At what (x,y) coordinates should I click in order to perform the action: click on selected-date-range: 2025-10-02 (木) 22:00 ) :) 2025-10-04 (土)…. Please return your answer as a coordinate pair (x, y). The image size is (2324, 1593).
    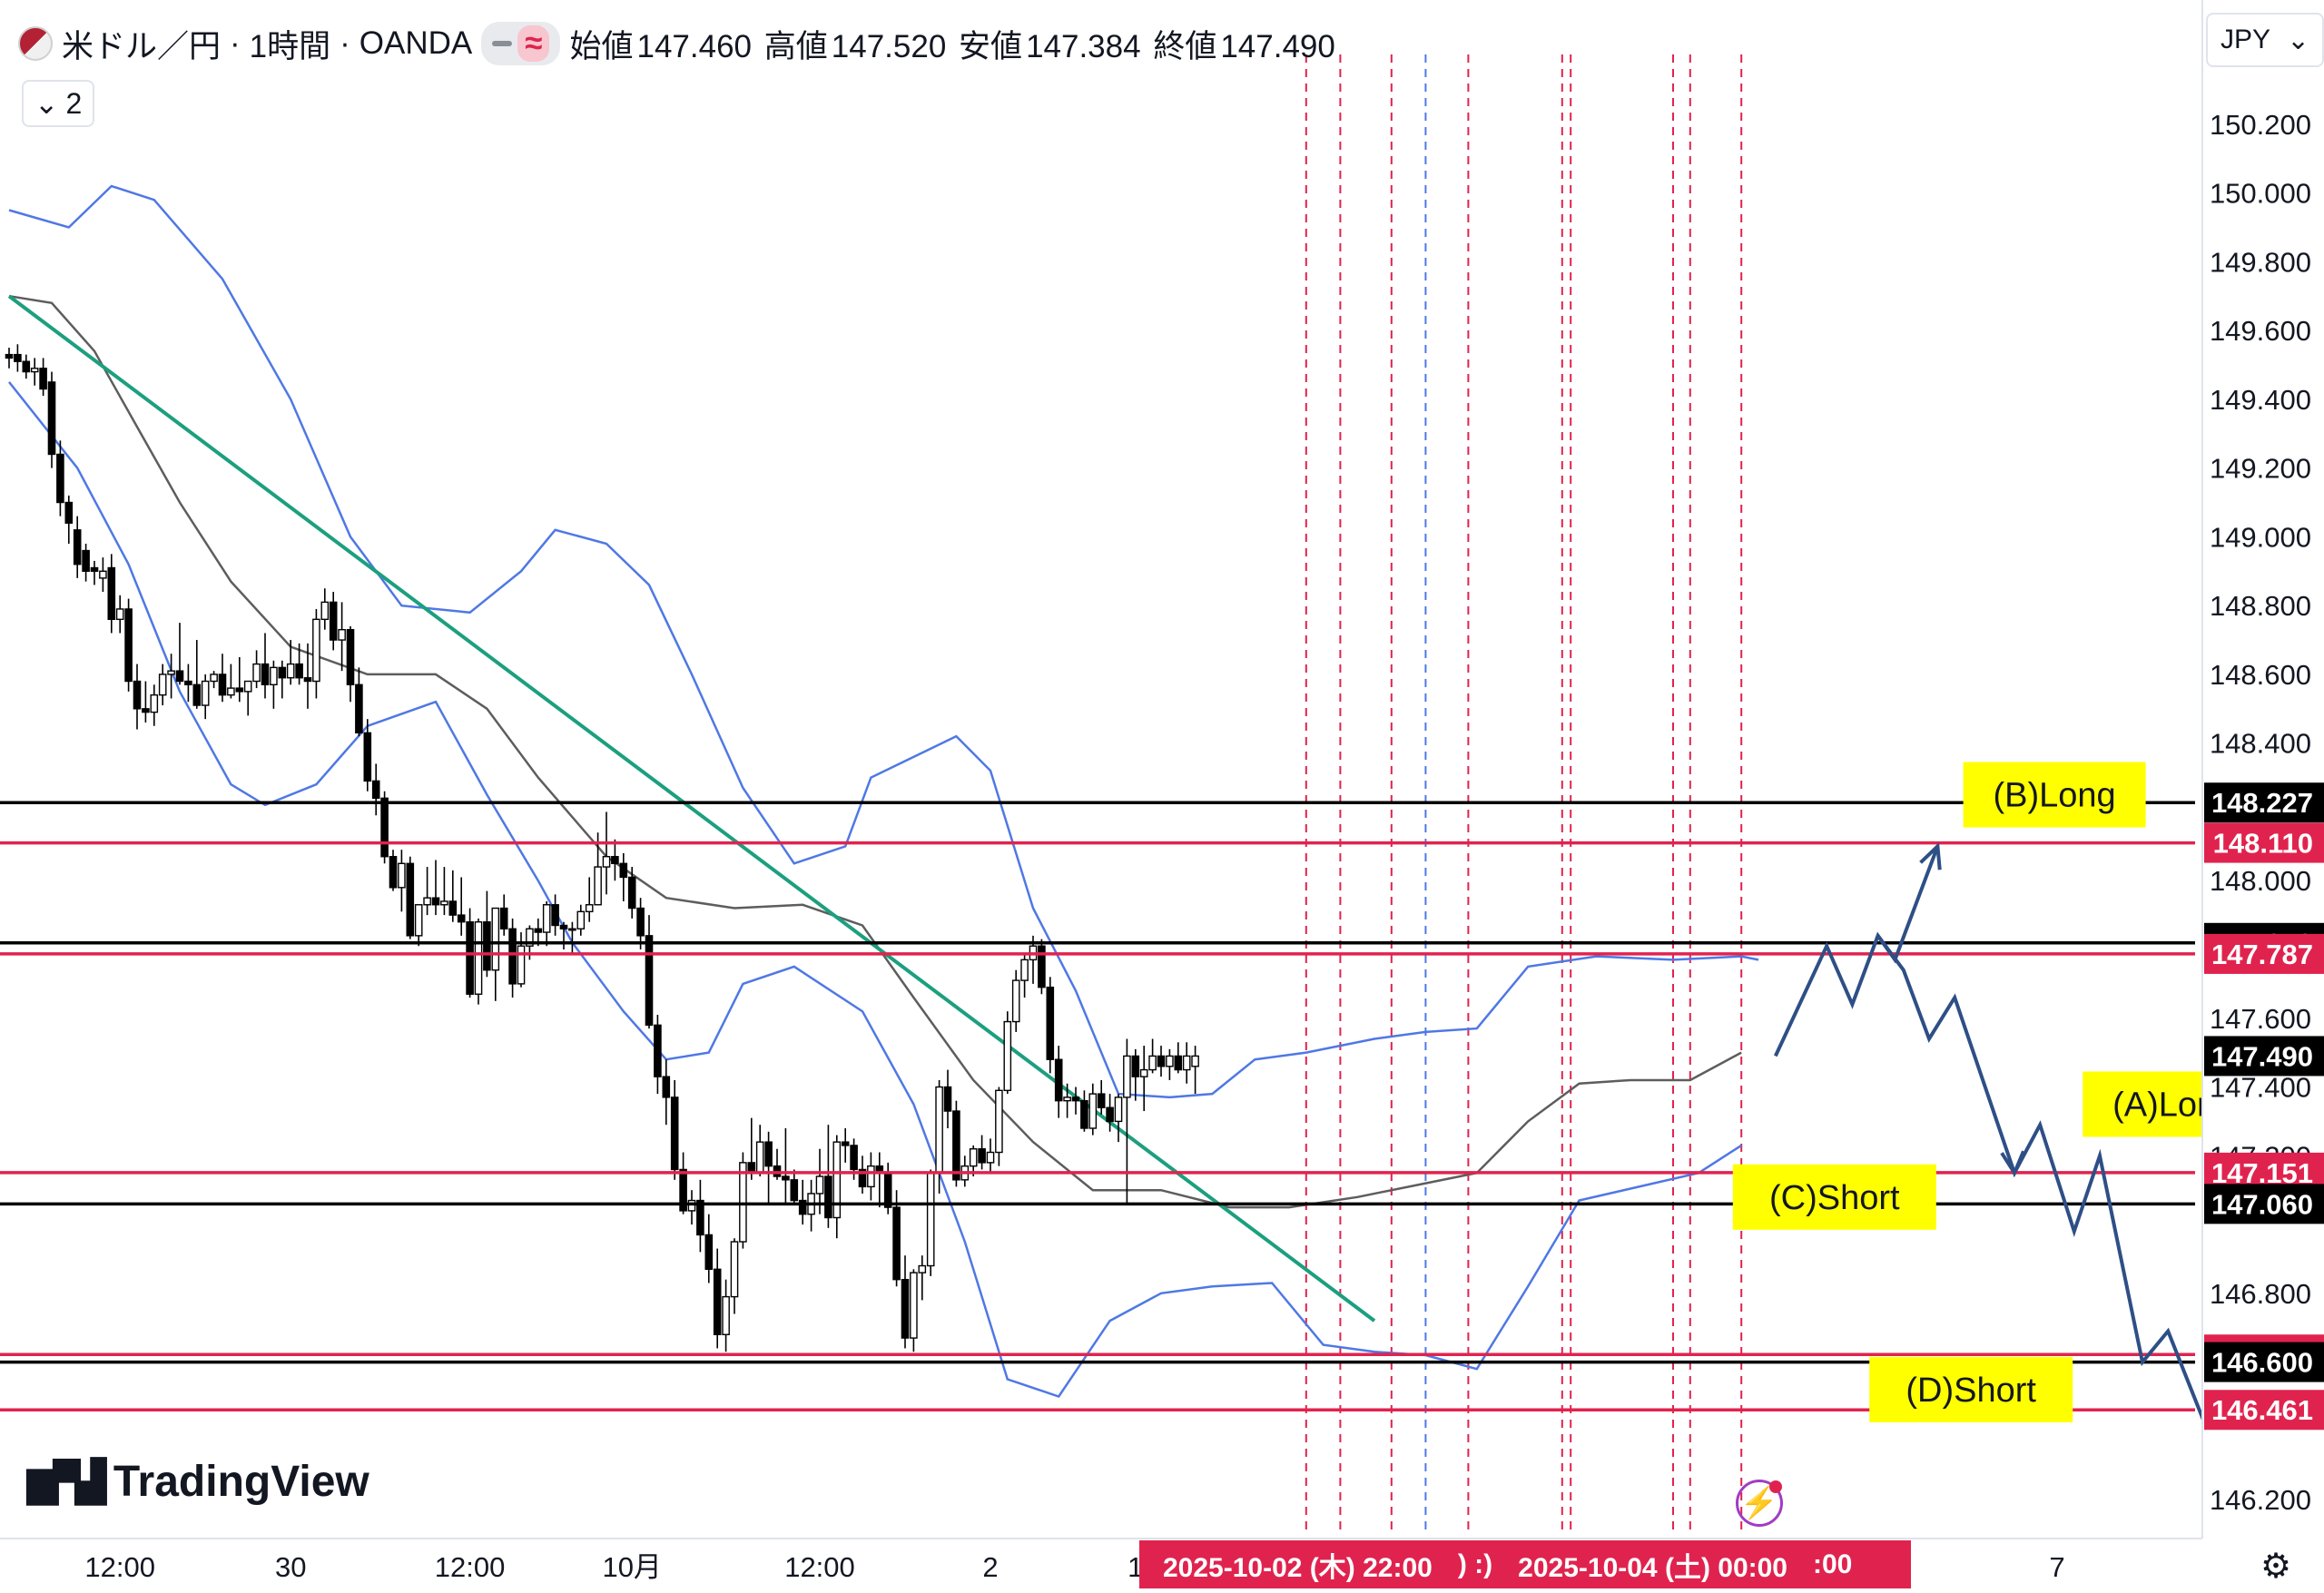
    Looking at the image, I should click on (1525, 1564).